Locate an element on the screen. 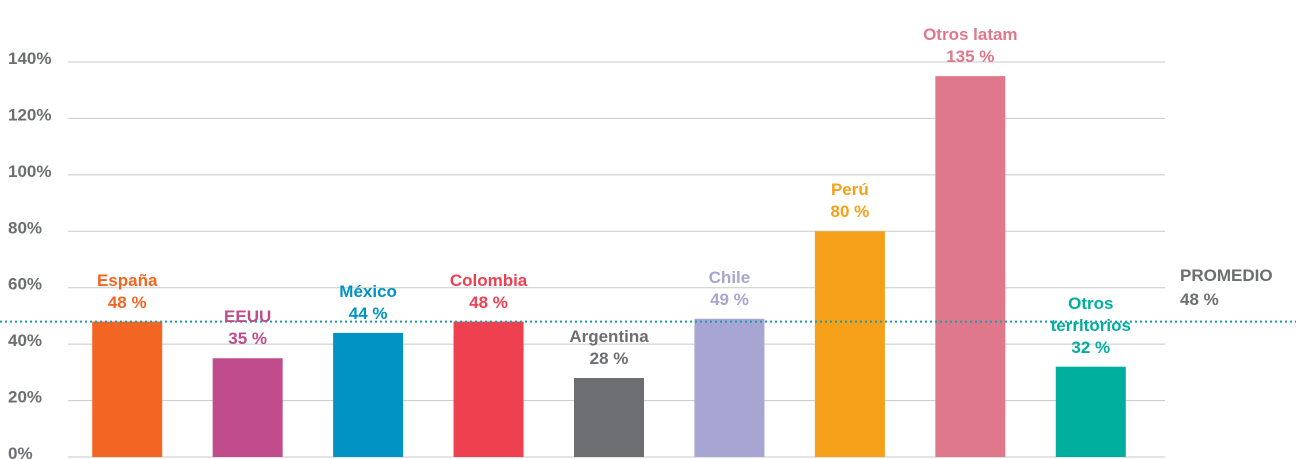  category-label: EEUU is located at coordinates (248, 317).